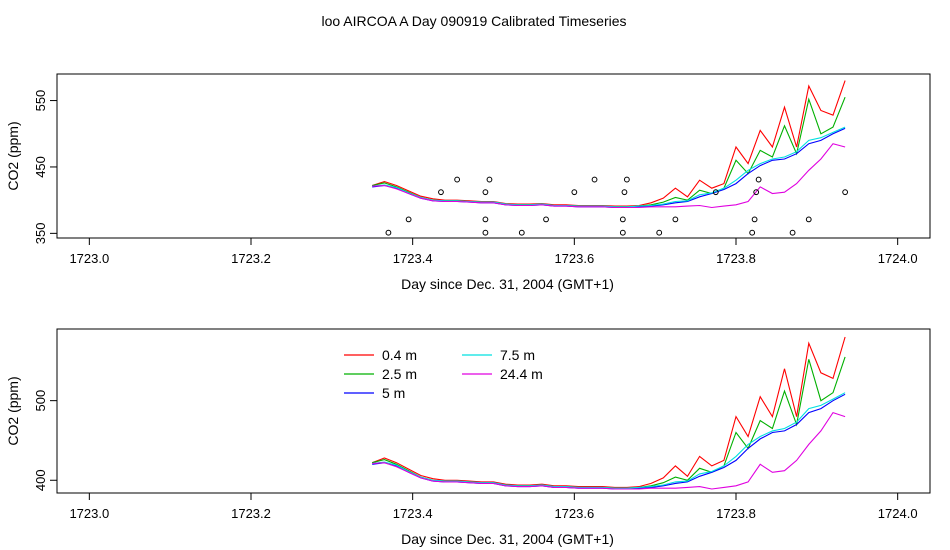 The width and height of the screenshot is (950, 550). I want to click on legend-label: 2.5 m, so click(399, 374).